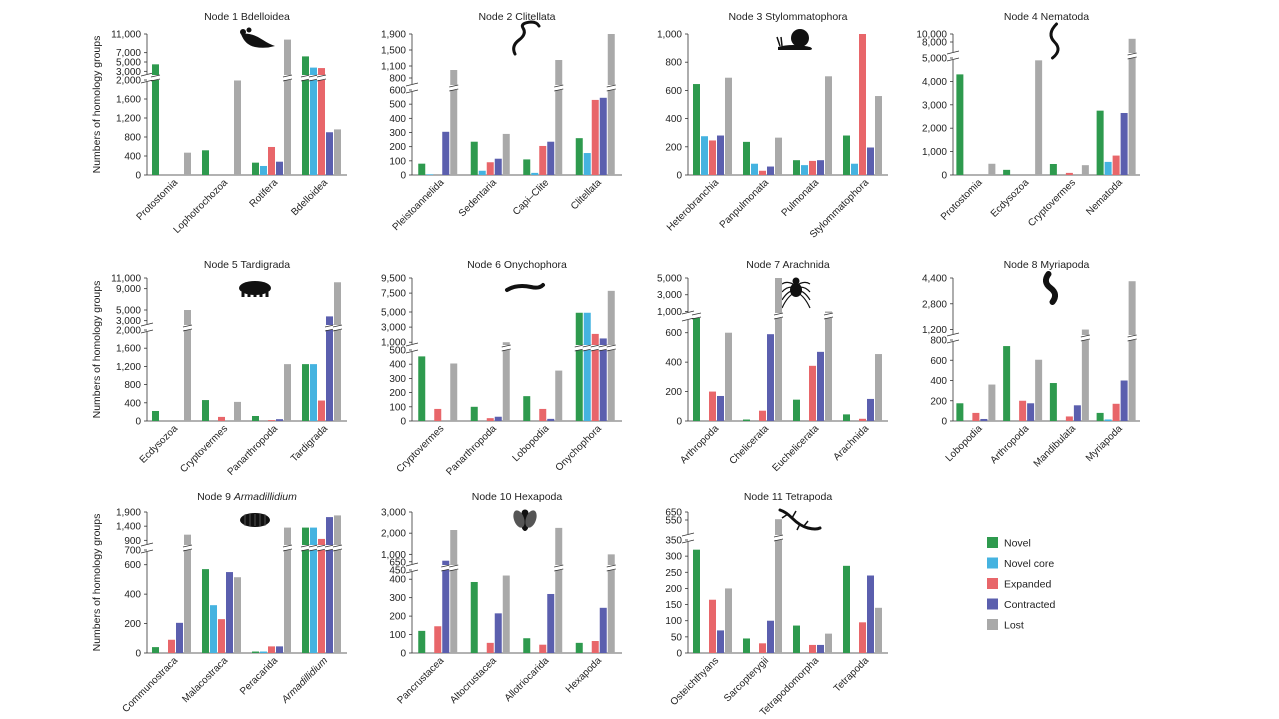 Image resolution: width=1279 pixels, height=719 pixels. What do you see at coordinates (992, 604) in the screenshot?
I see `legend-swatch` at bounding box center [992, 604].